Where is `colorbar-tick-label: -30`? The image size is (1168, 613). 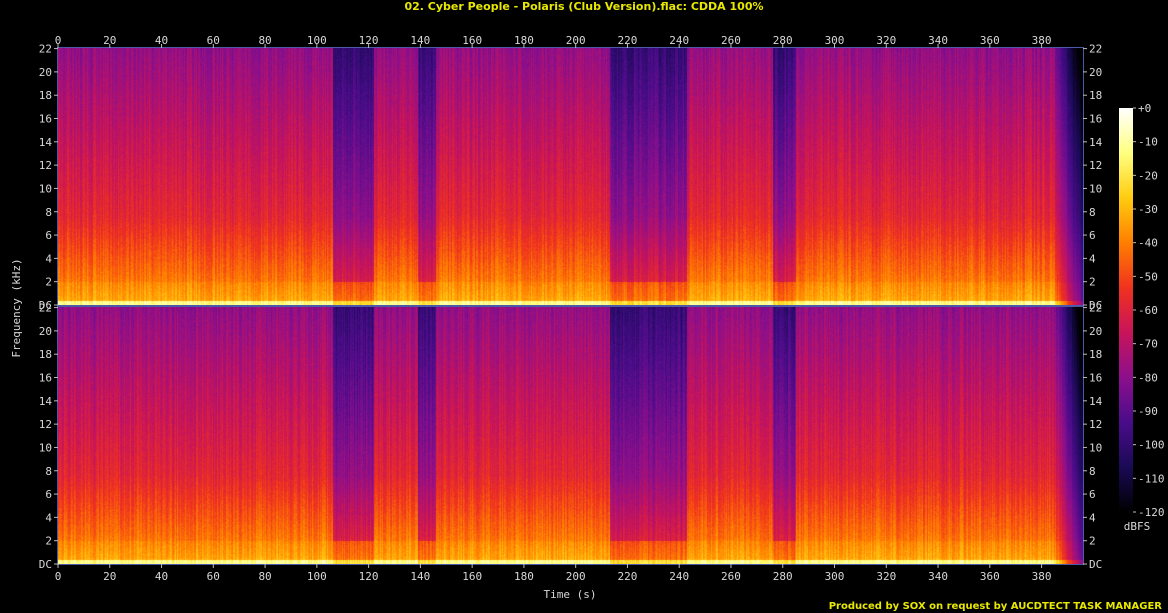 colorbar-tick-label: -30 is located at coordinates (1148, 209).